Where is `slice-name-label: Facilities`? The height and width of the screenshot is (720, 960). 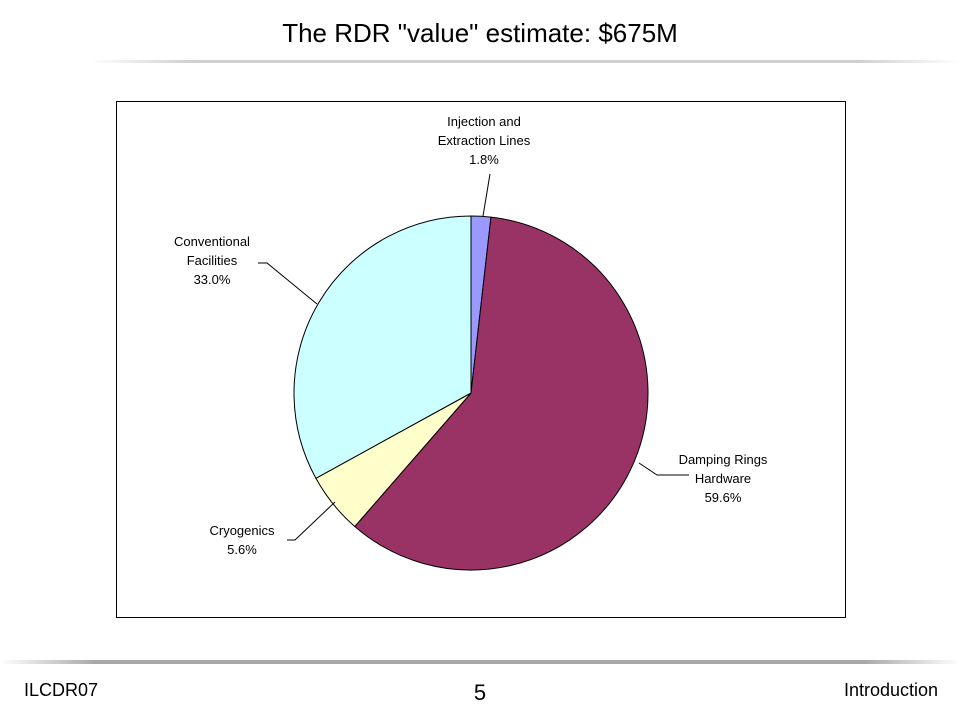 slice-name-label: Facilities is located at coordinates (212, 260).